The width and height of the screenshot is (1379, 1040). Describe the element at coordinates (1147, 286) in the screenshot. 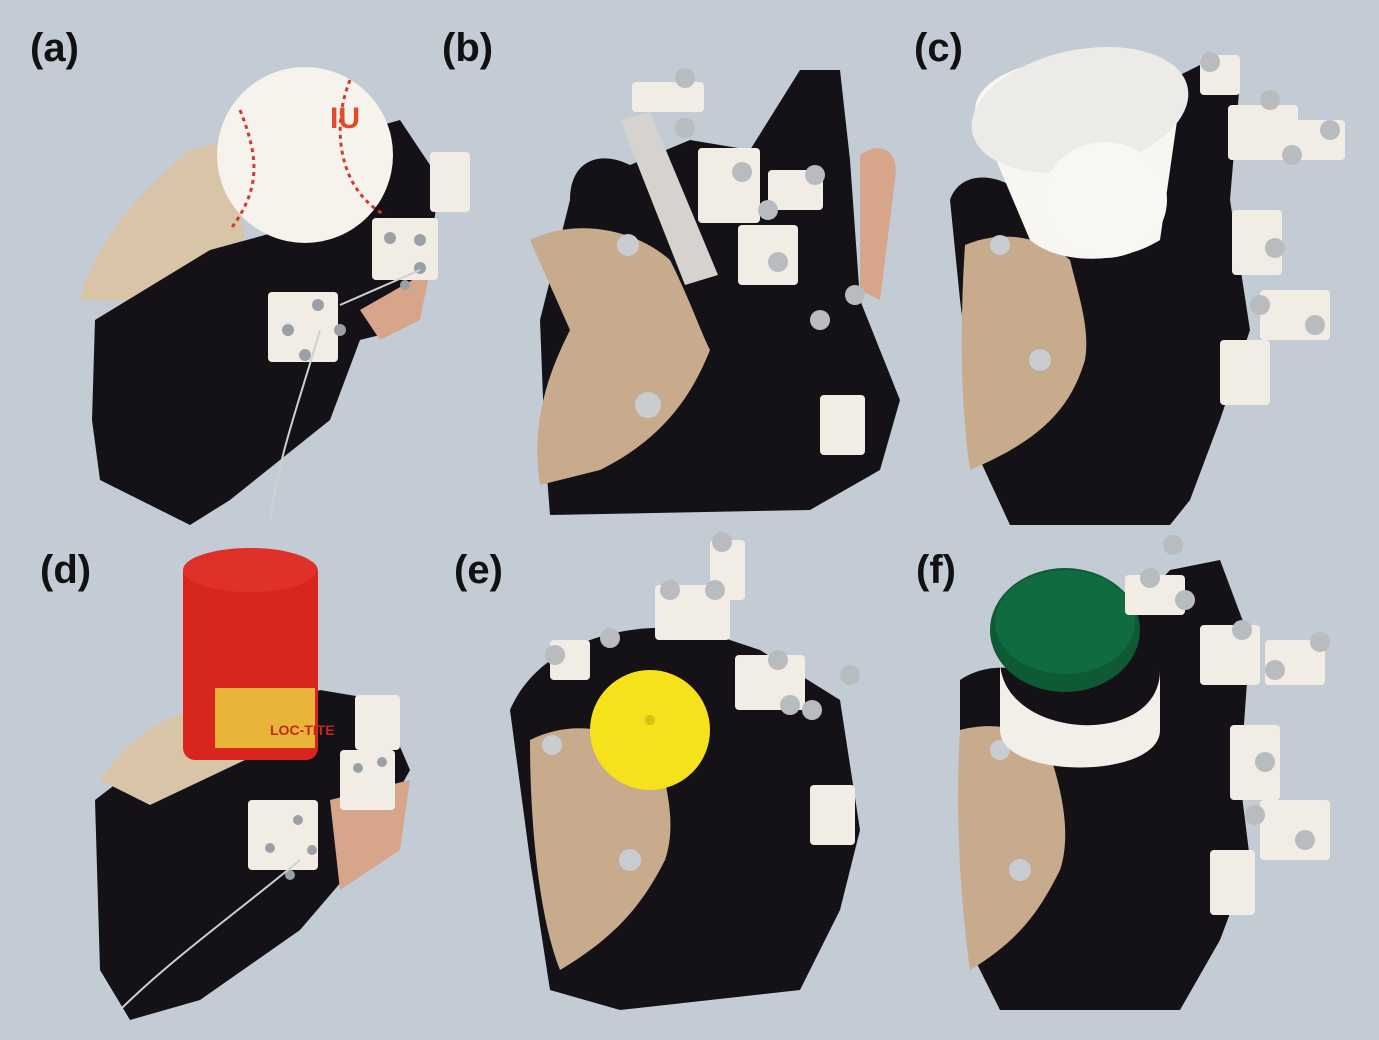

I see `panel-c-photo` at that location.